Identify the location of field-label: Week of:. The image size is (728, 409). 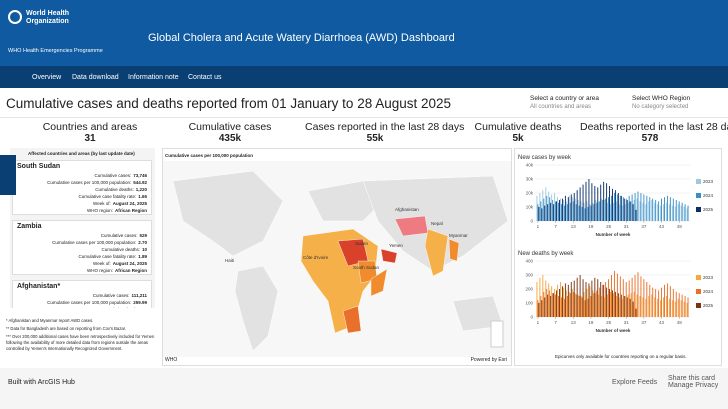
(102, 263).